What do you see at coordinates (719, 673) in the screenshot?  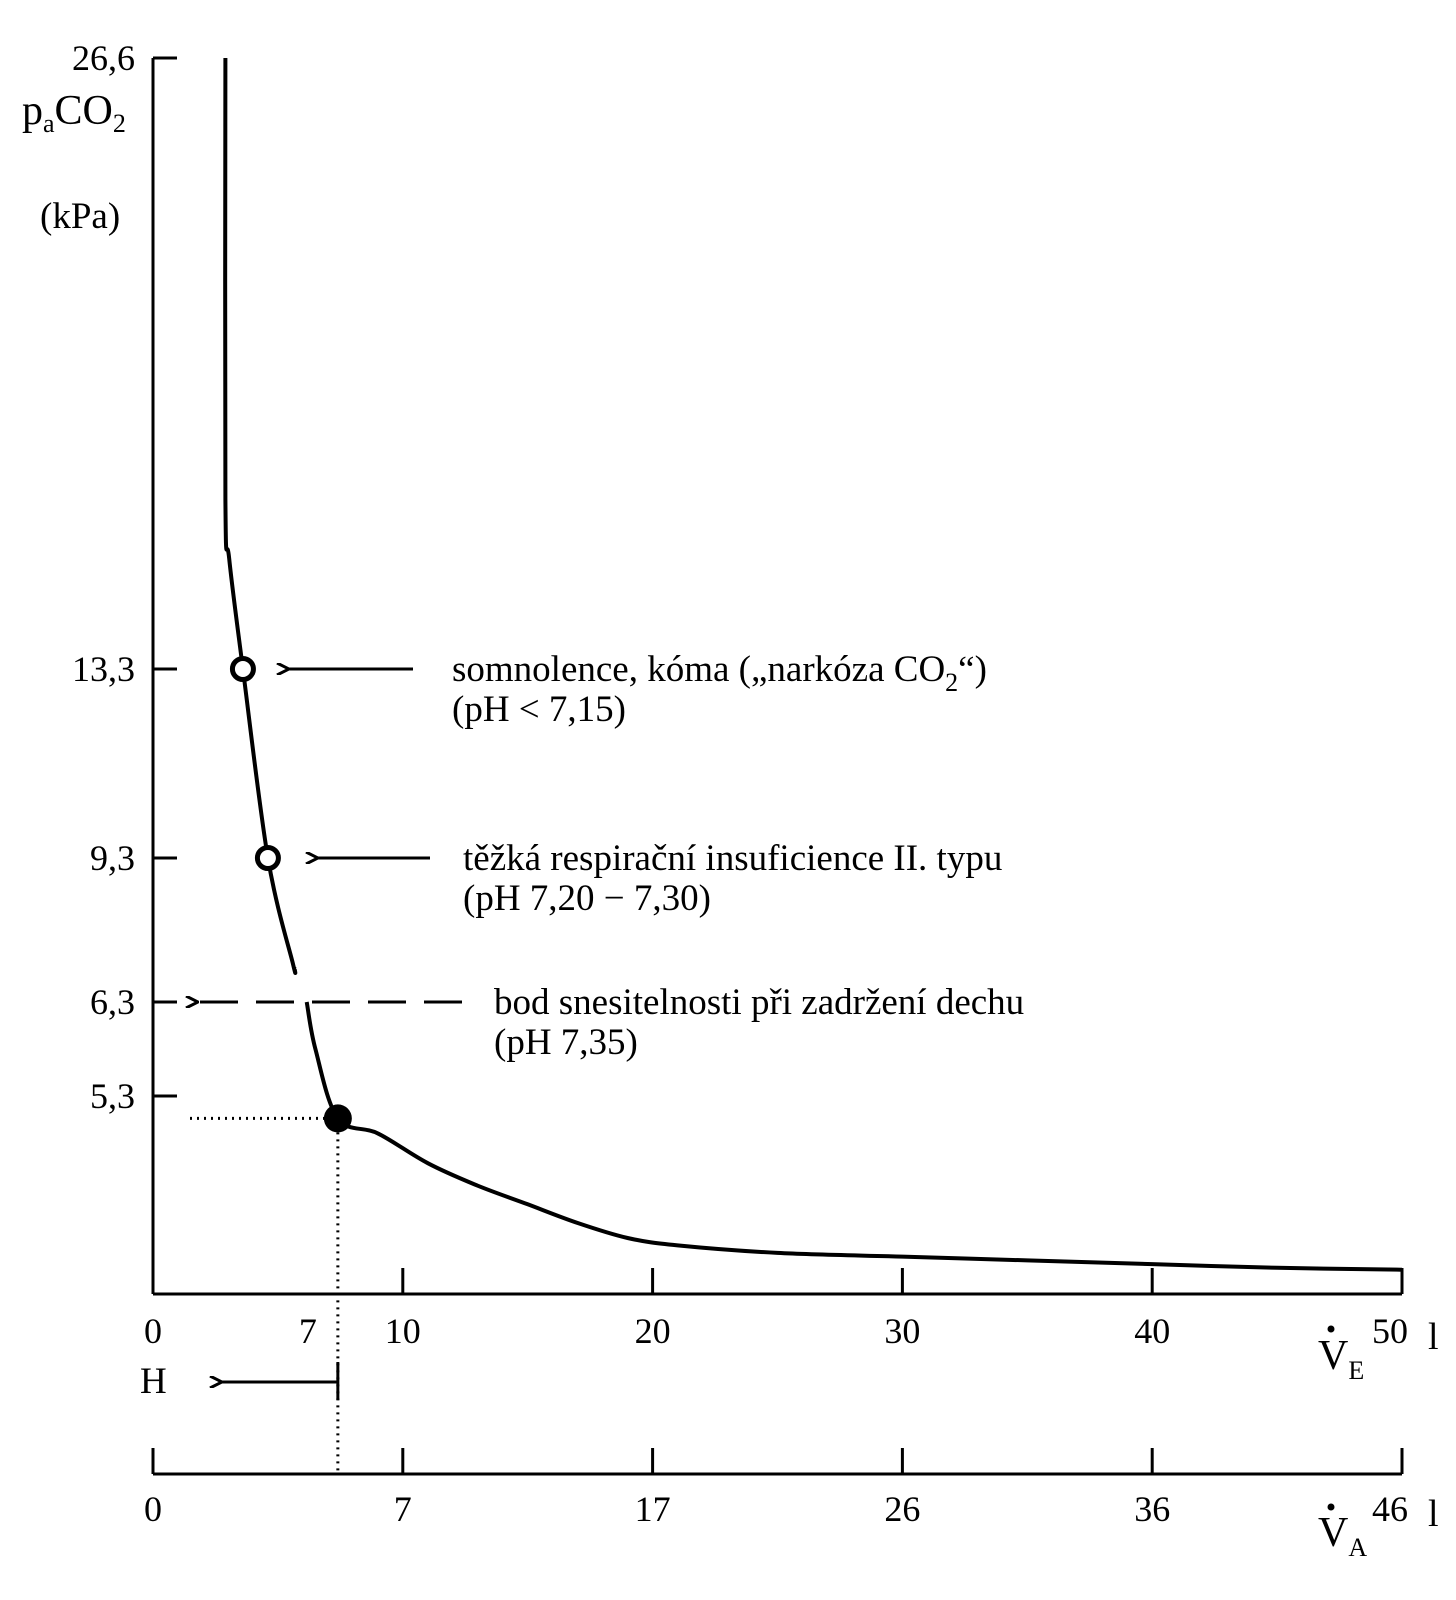 I see `annotation-text: somnolence, kóma („narkóza CO2“)` at bounding box center [719, 673].